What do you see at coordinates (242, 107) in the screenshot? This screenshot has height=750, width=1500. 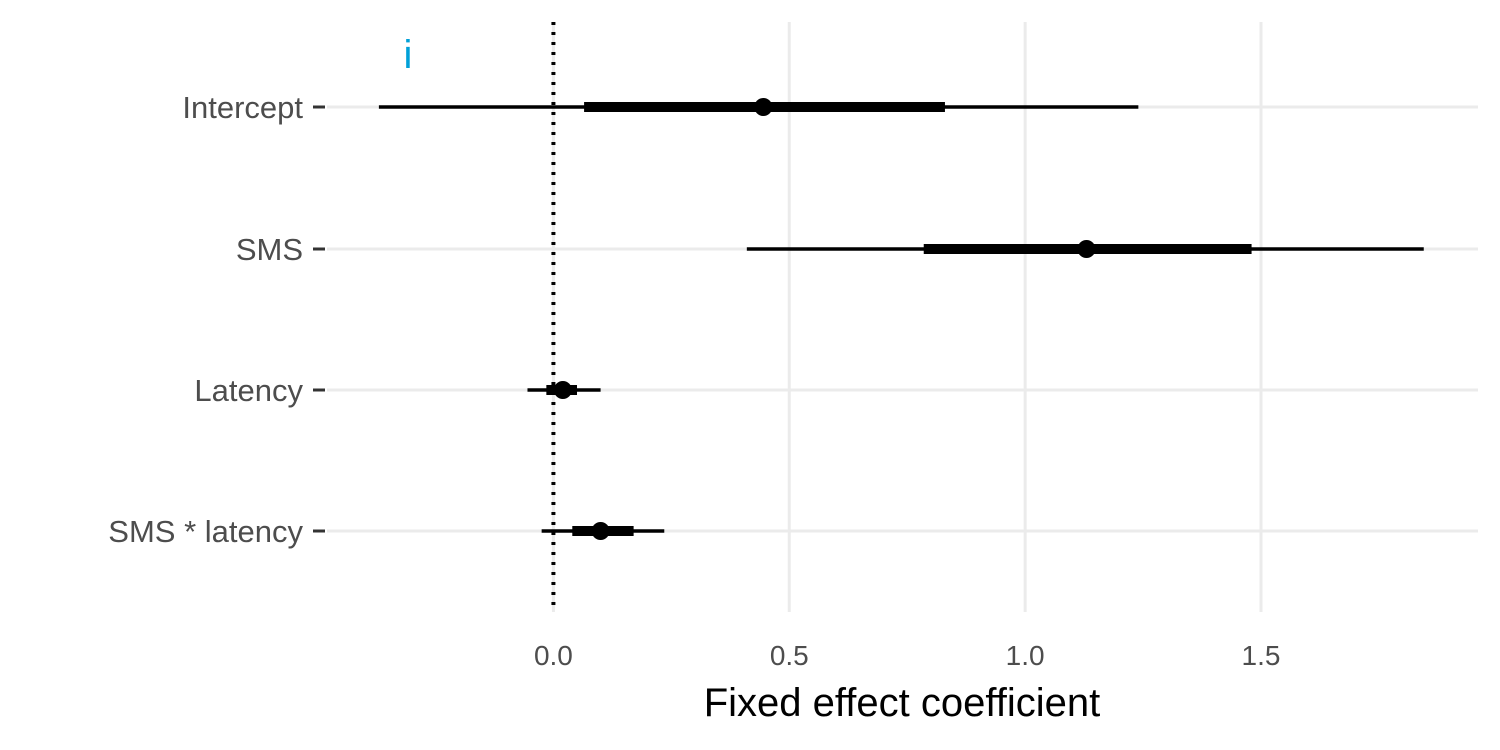 I see `y-tick-label: Intercept` at bounding box center [242, 107].